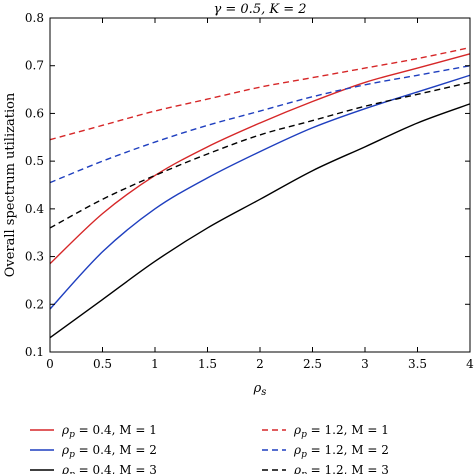 The height and width of the screenshot is (474, 474). I want to click on y-tick-label: 0.4, so click(34, 209).